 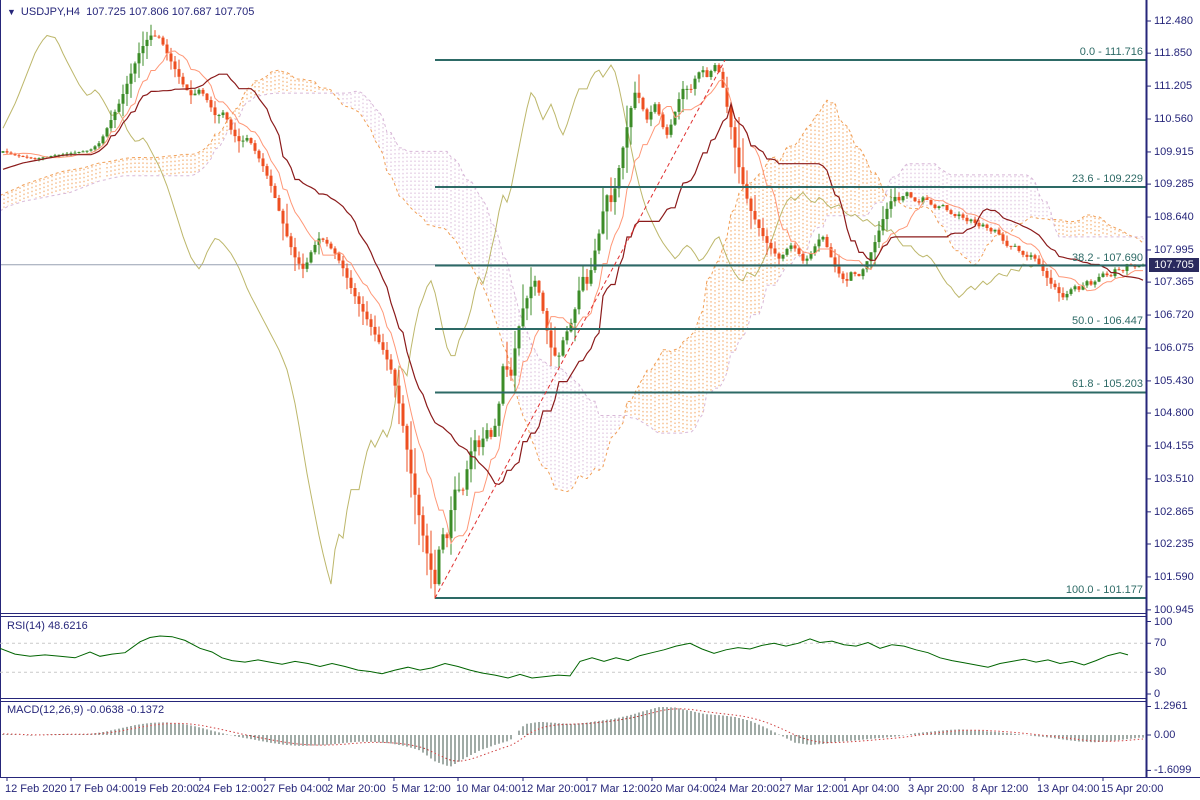 What do you see at coordinates (1160, 672) in the screenshot?
I see `rsi-axis-tick-label: 30` at bounding box center [1160, 672].